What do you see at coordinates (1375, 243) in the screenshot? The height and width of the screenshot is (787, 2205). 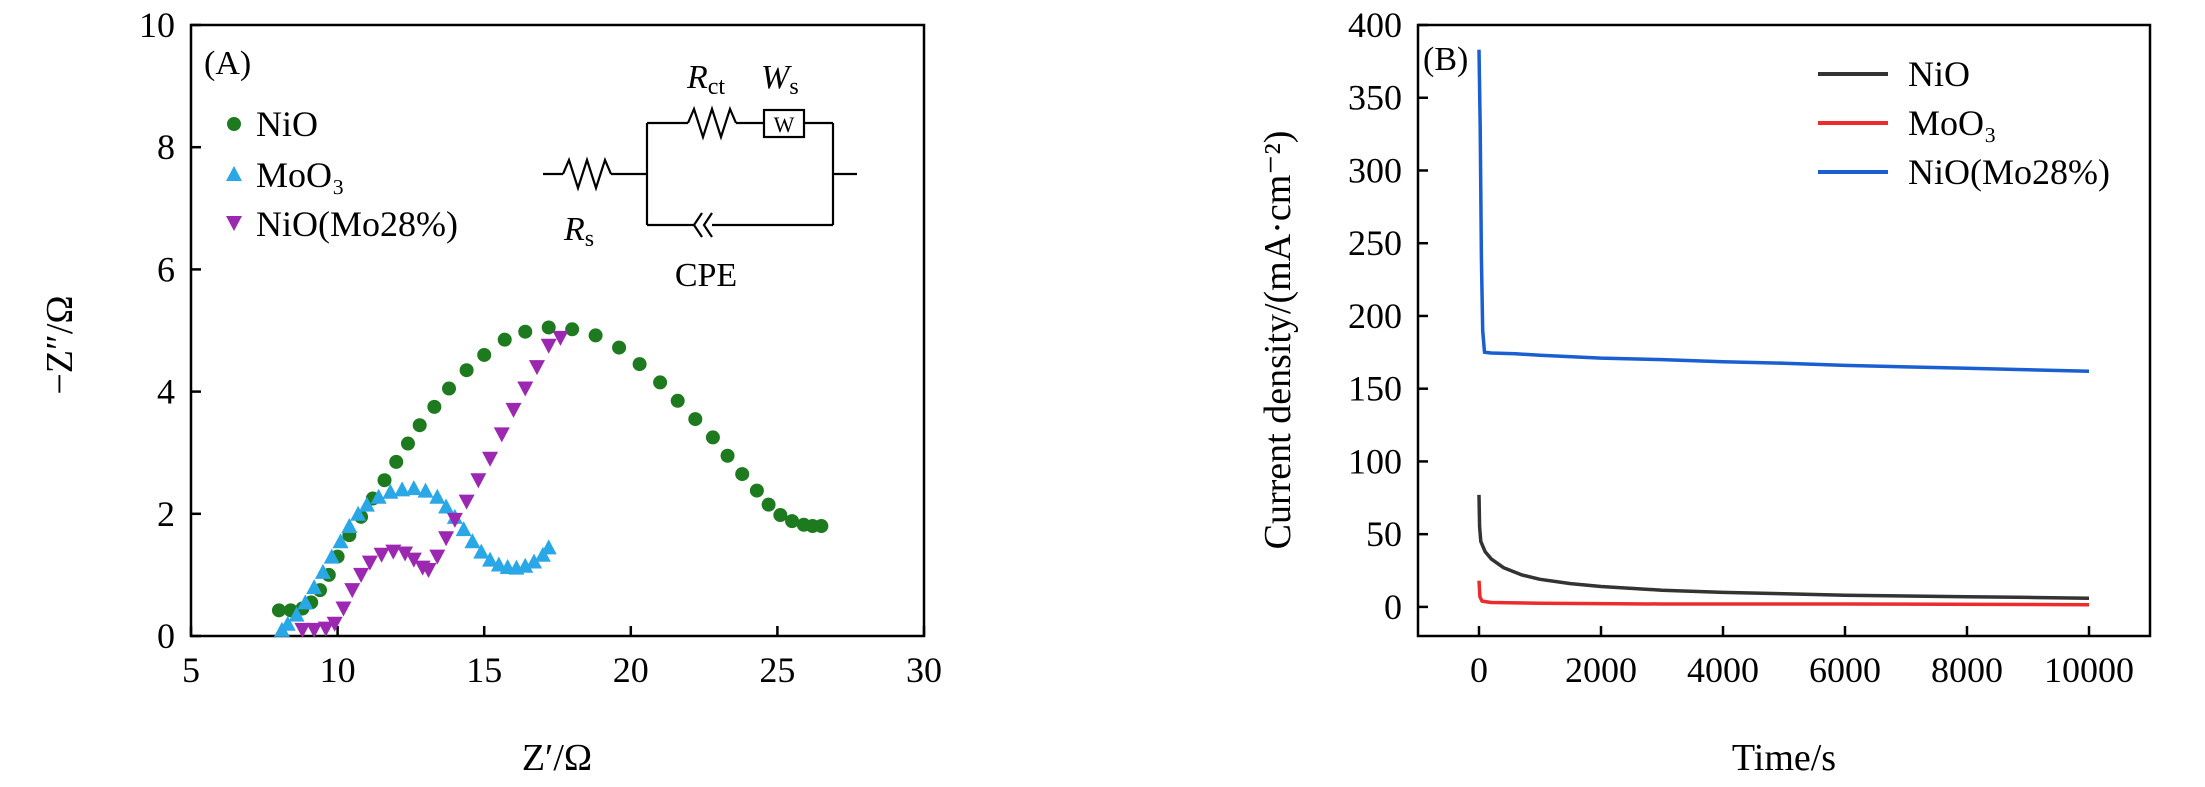 I see `b-y-tick-label: 250` at bounding box center [1375, 243].